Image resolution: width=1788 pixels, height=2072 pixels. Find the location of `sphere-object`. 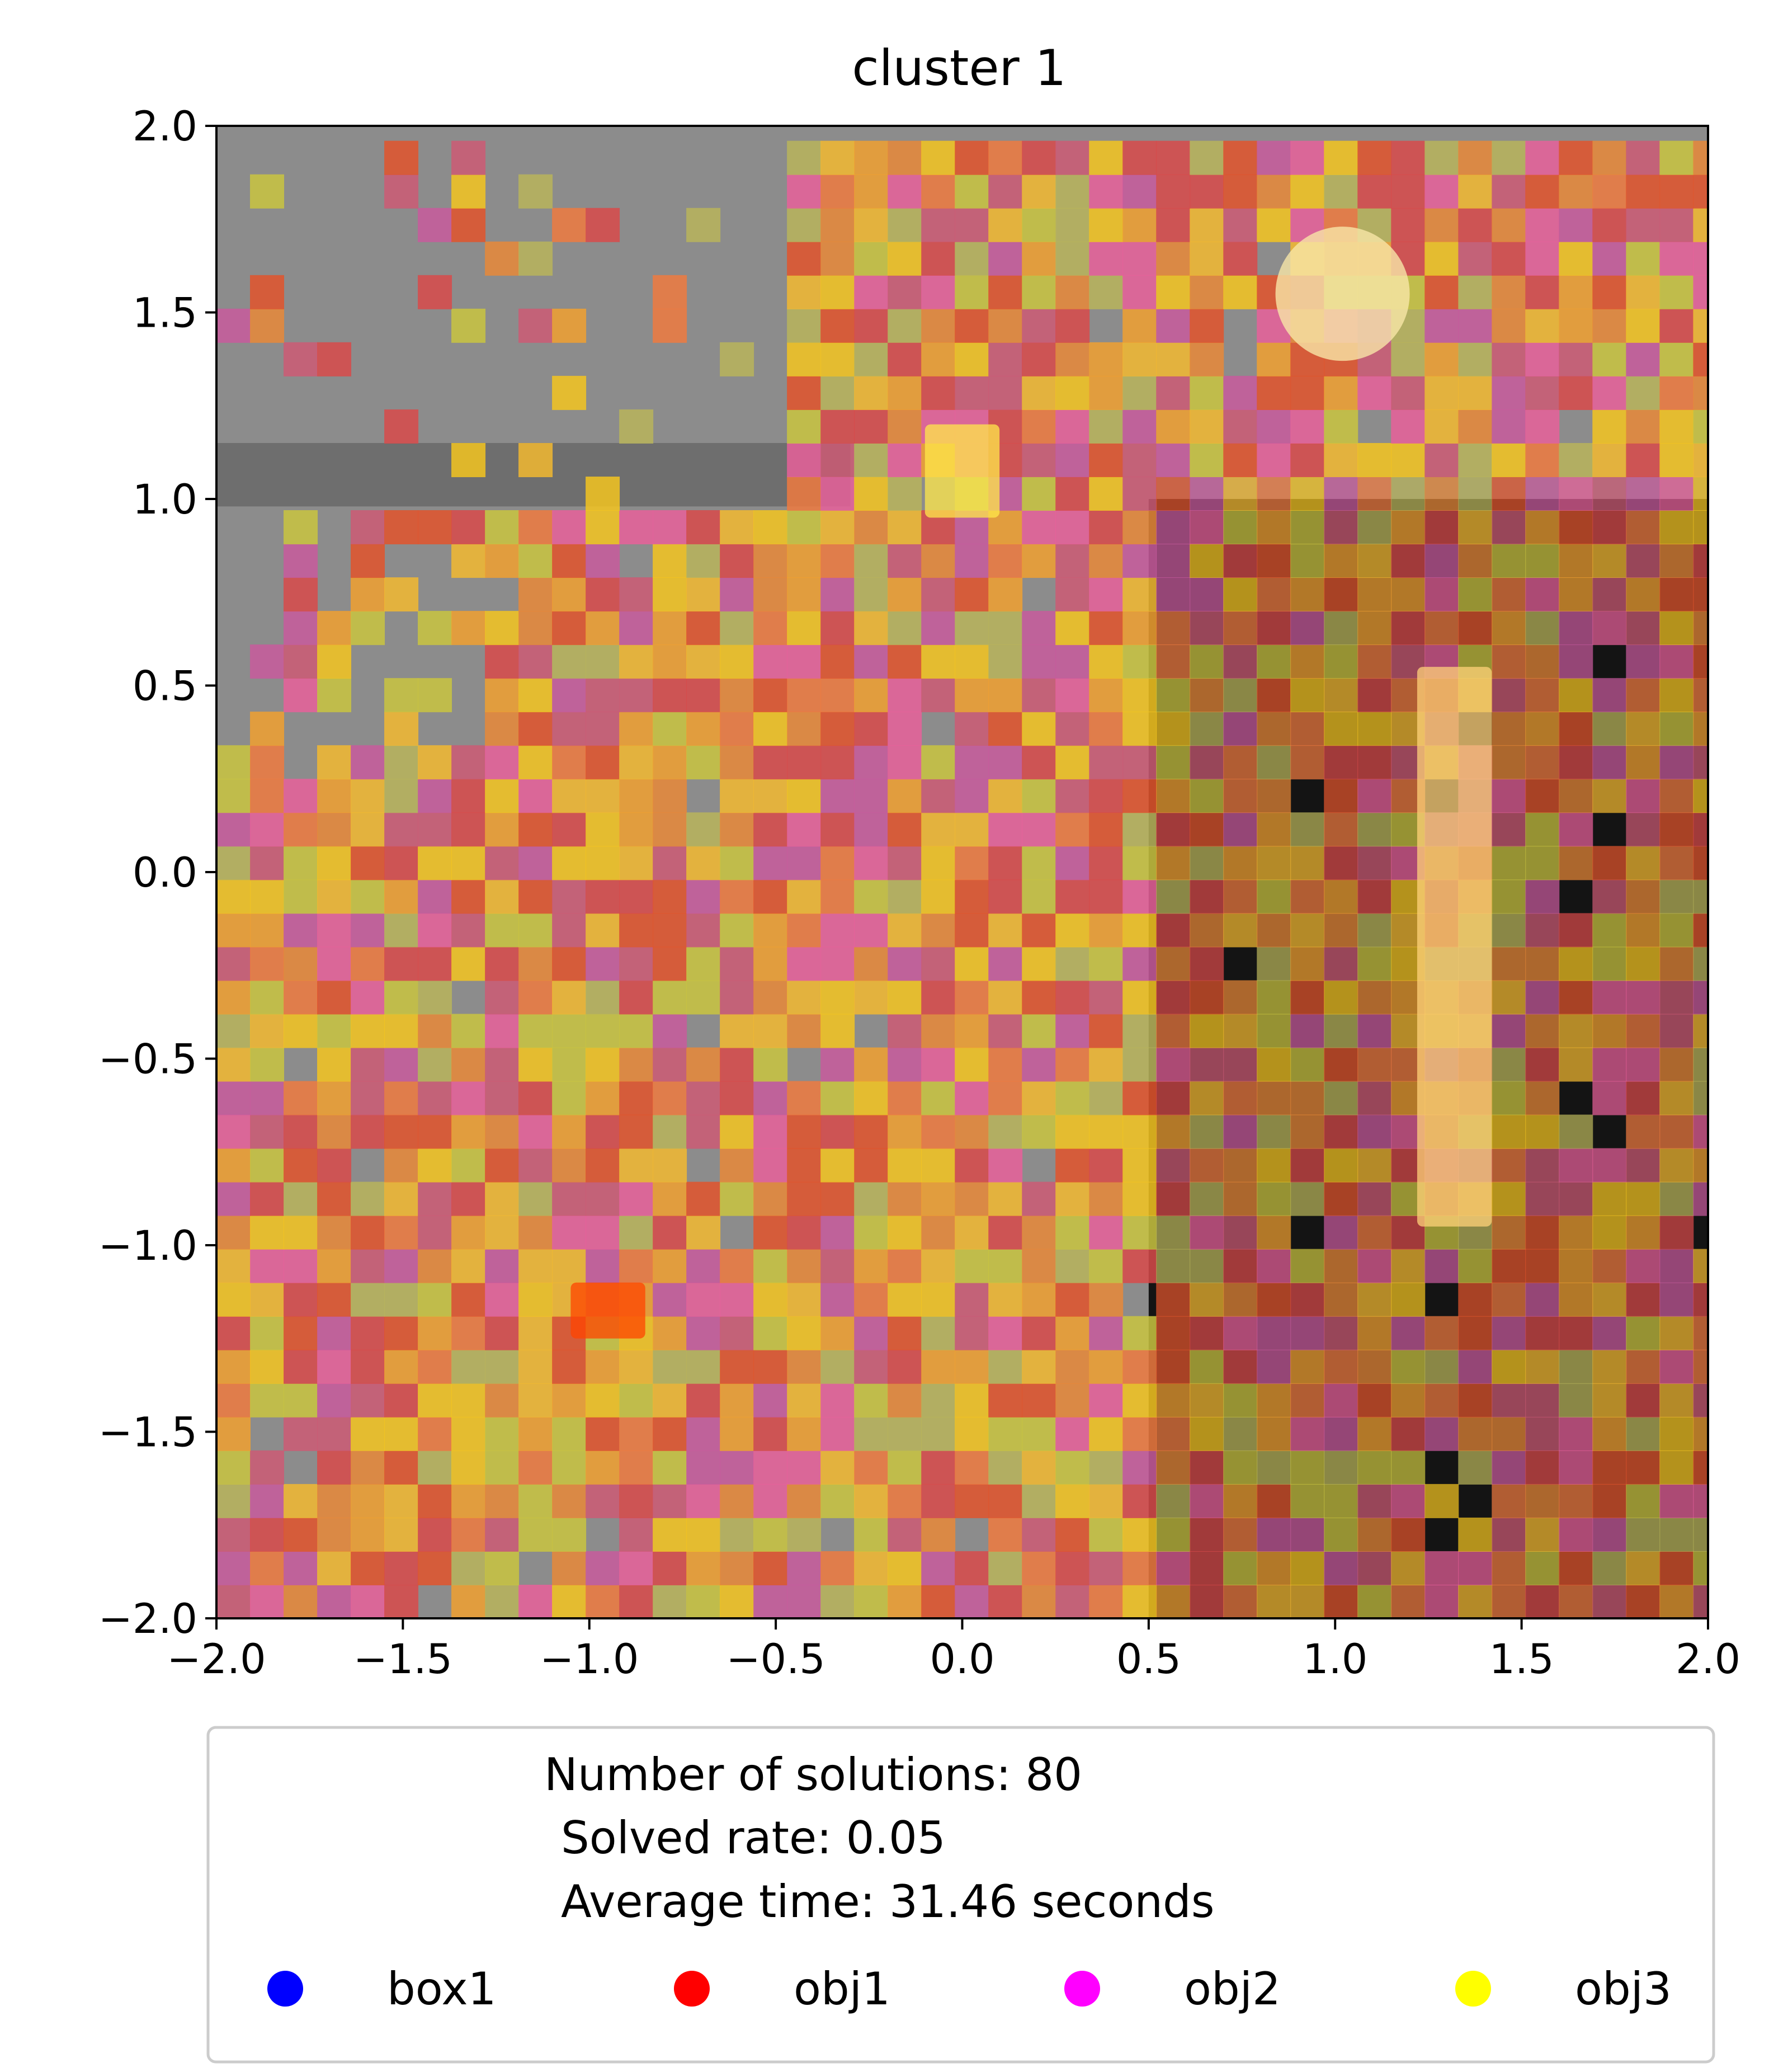

sphere-object is located at coordinates (1342, 294).